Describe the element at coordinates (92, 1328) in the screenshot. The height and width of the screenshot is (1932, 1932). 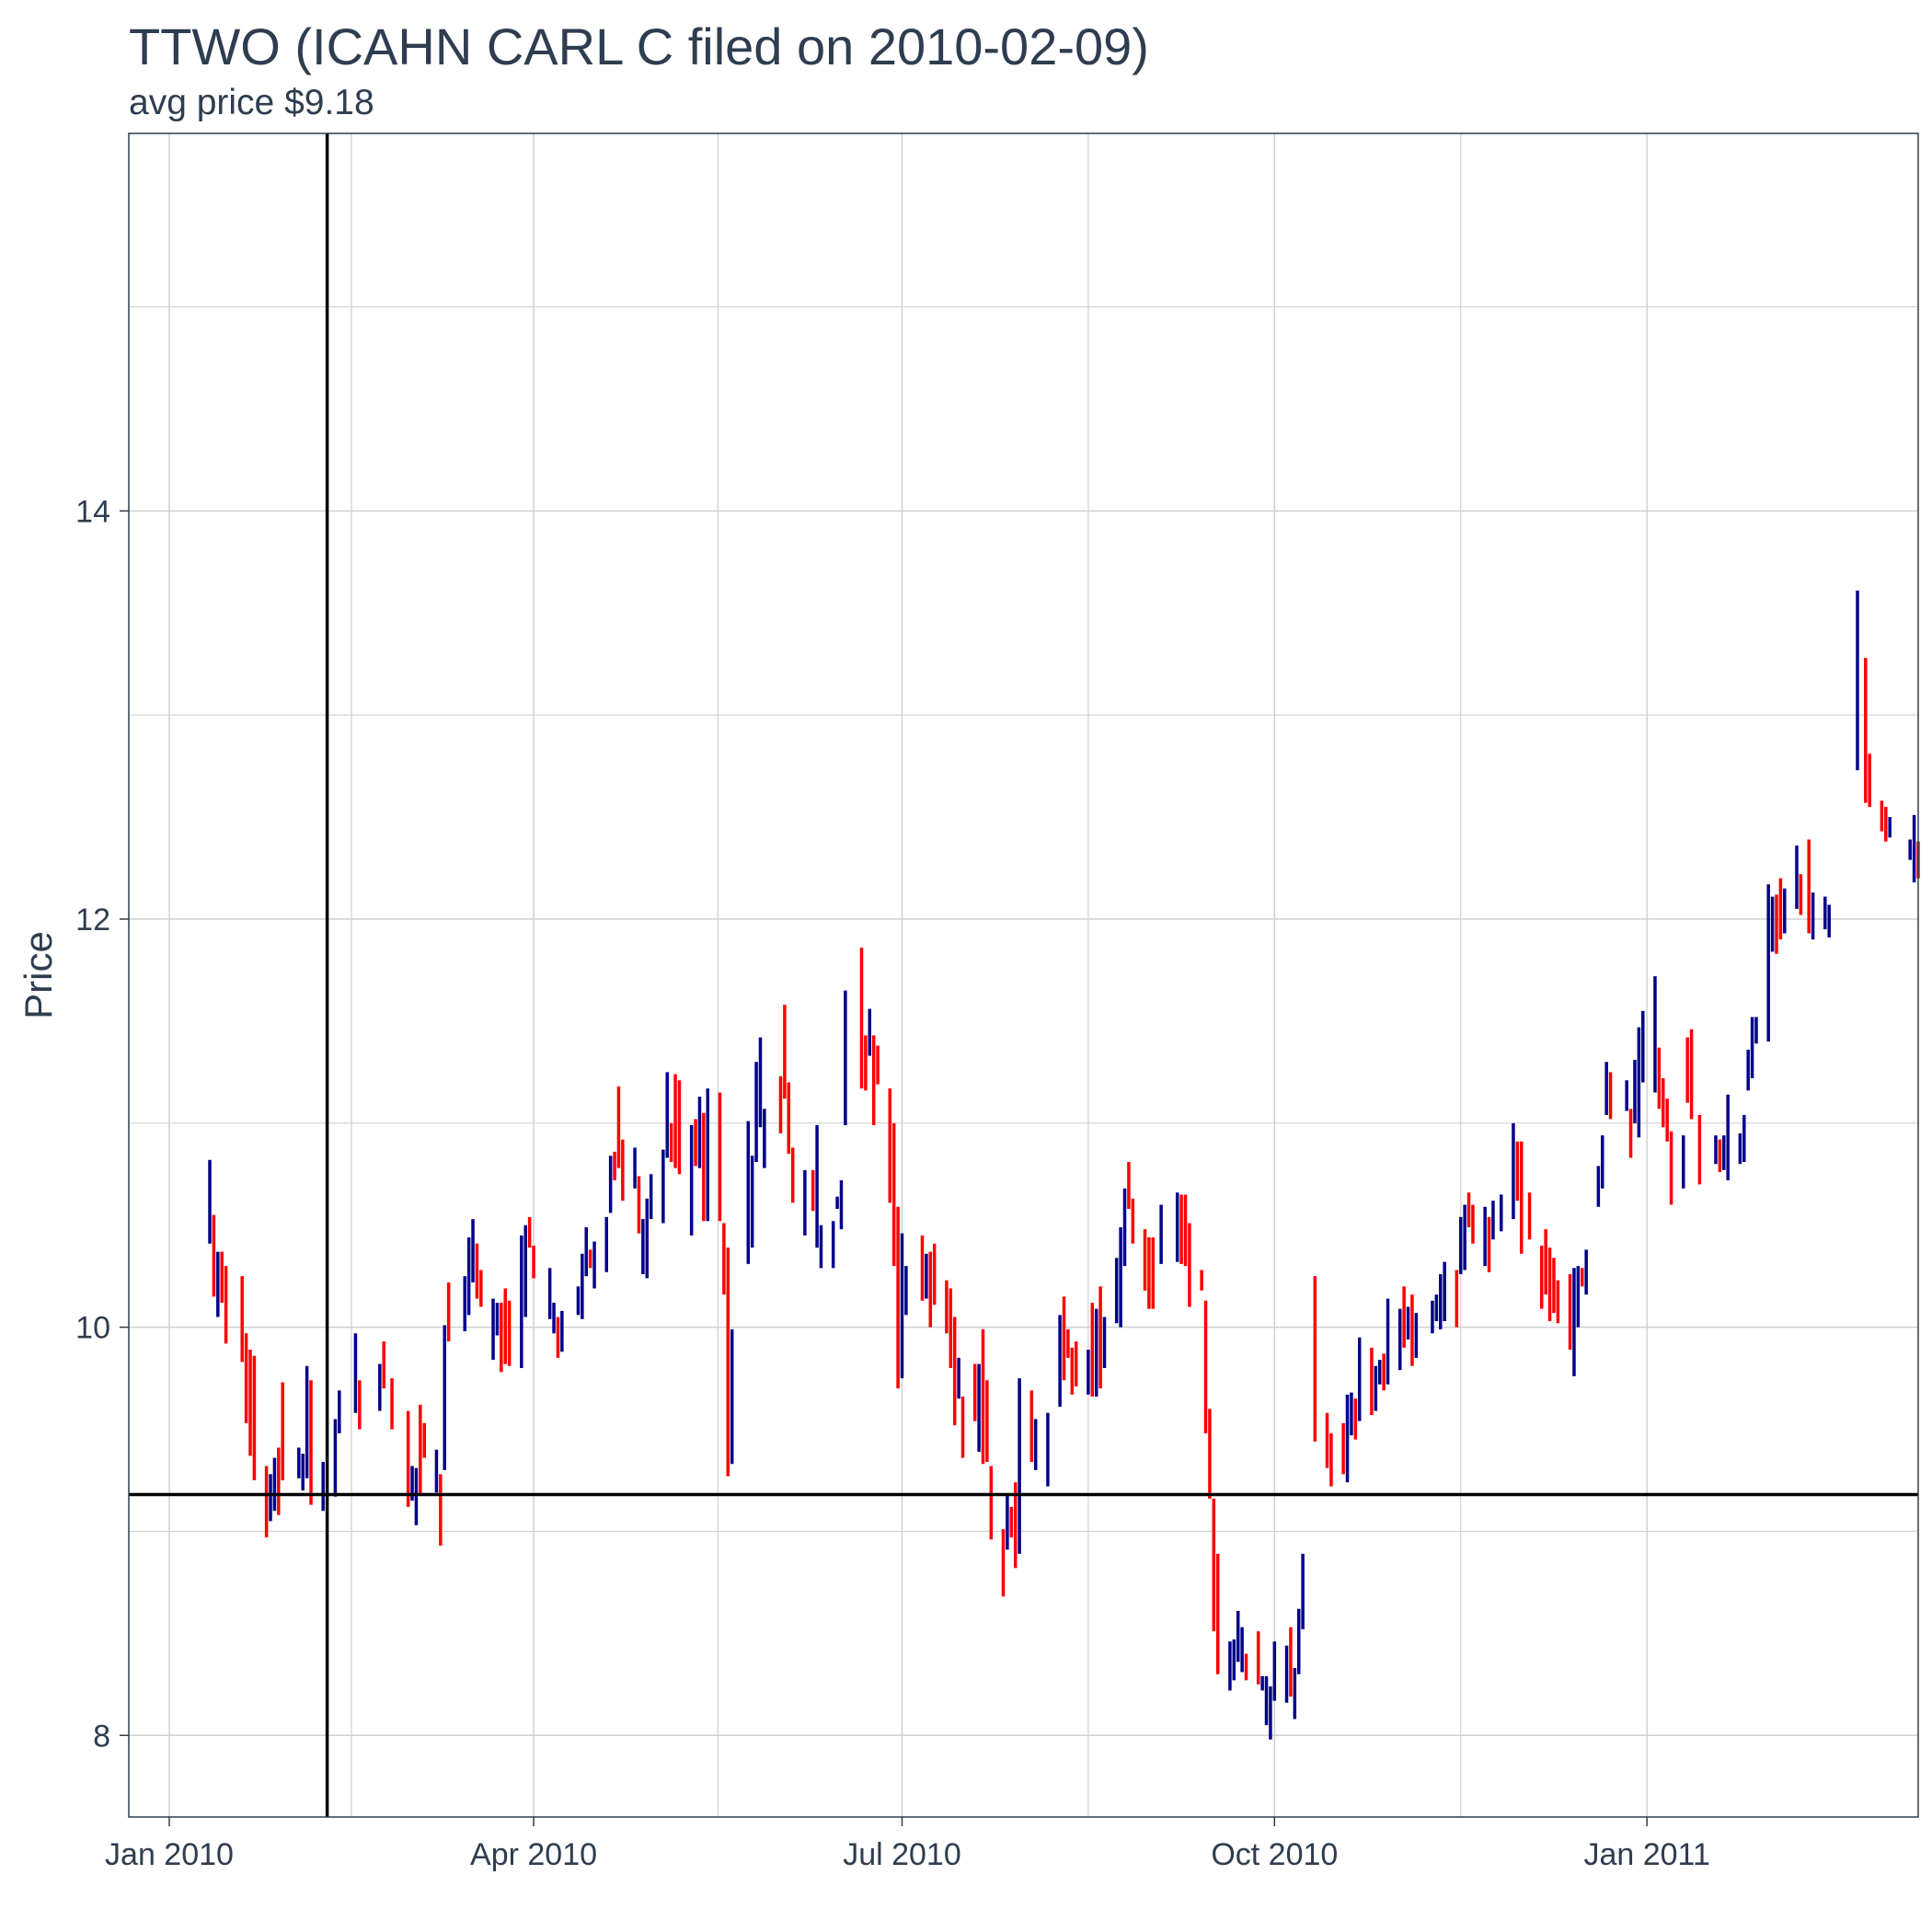
I see `y-tick-label-1: 10` at that location.